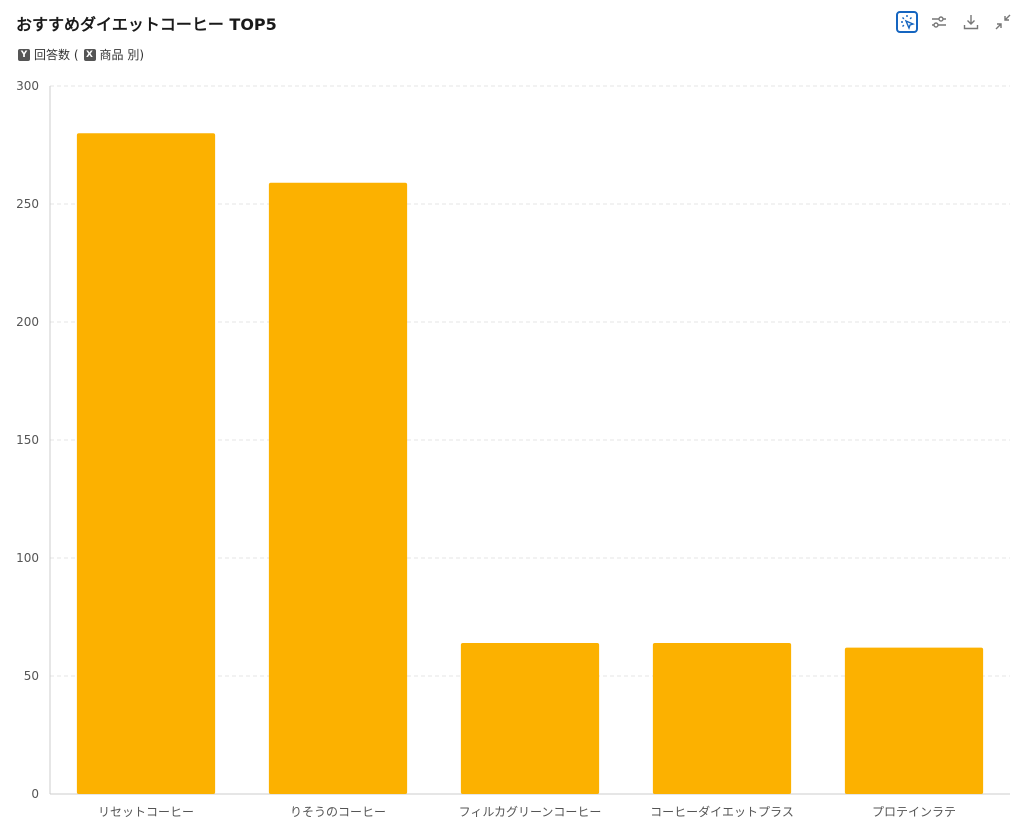 The height and width of the screenshot is (830, 1024). Describe the element at coordinates (914, 812) in the screenshot. I see `x-tick-label: プロテインラテ` at that location.